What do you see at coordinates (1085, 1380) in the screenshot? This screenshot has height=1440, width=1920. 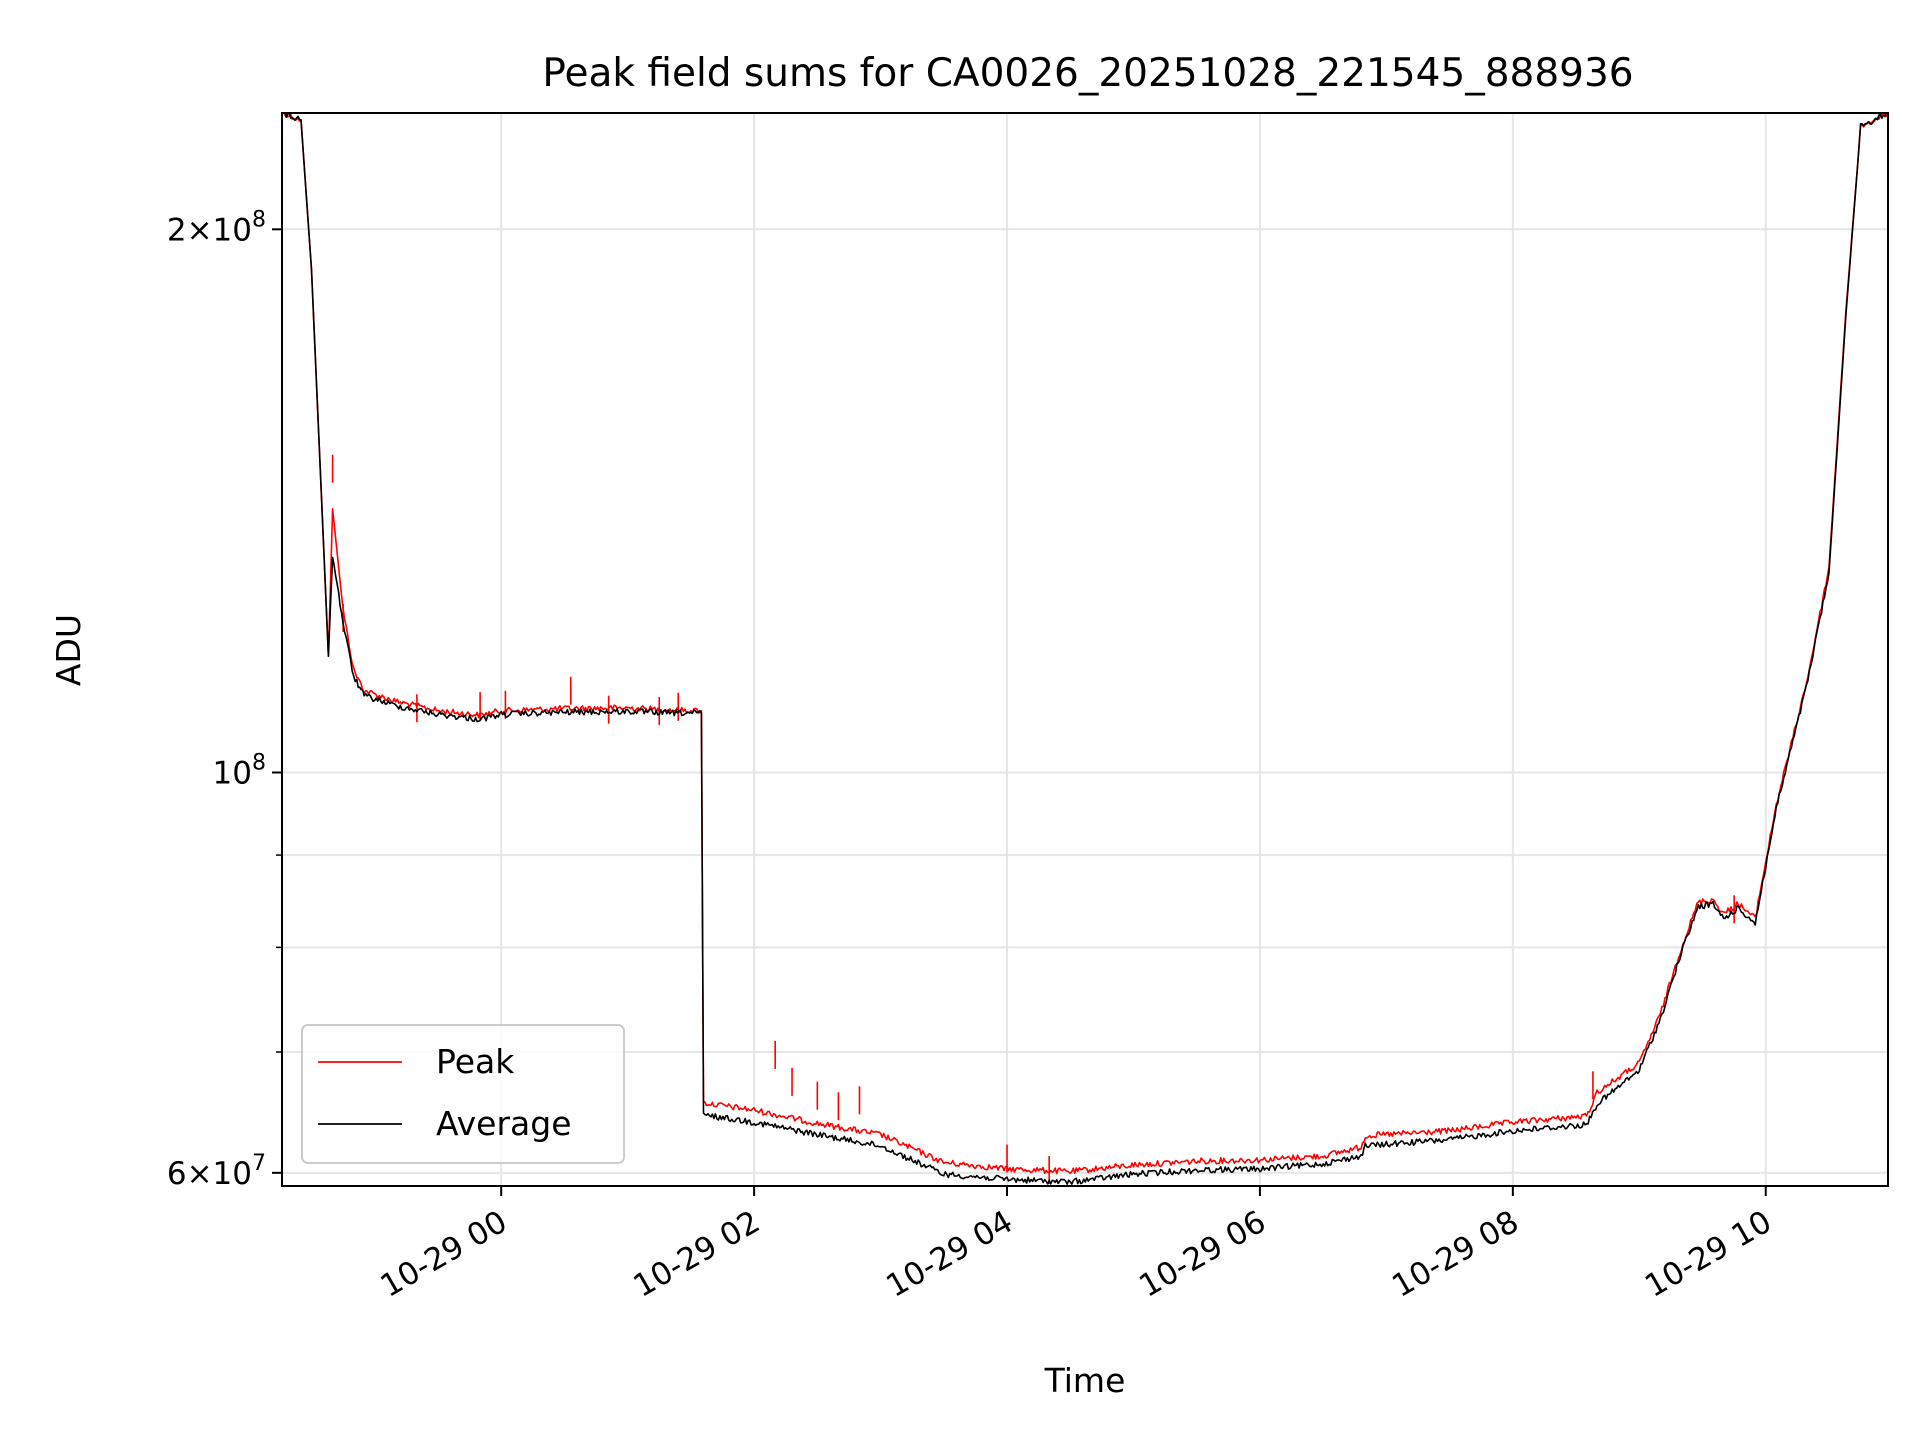 I see `x-axis-label: Time` at bounding box center [1085, 1380].